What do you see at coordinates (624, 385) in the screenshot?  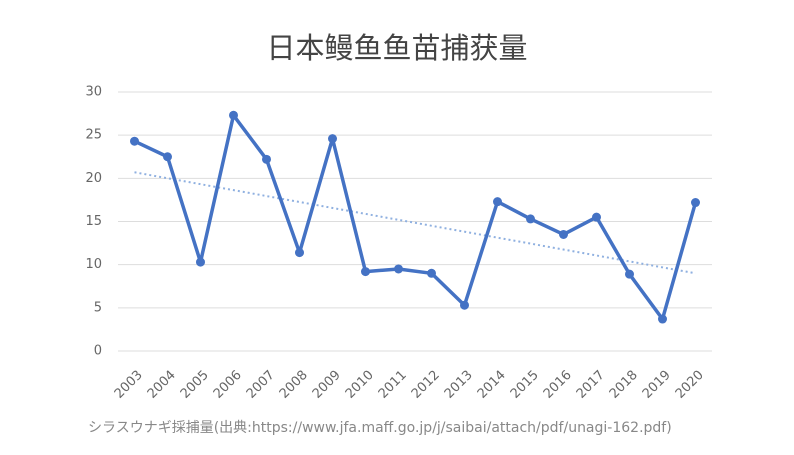 I see `x-tick-label: 2018` at bounding box center [624, 385].